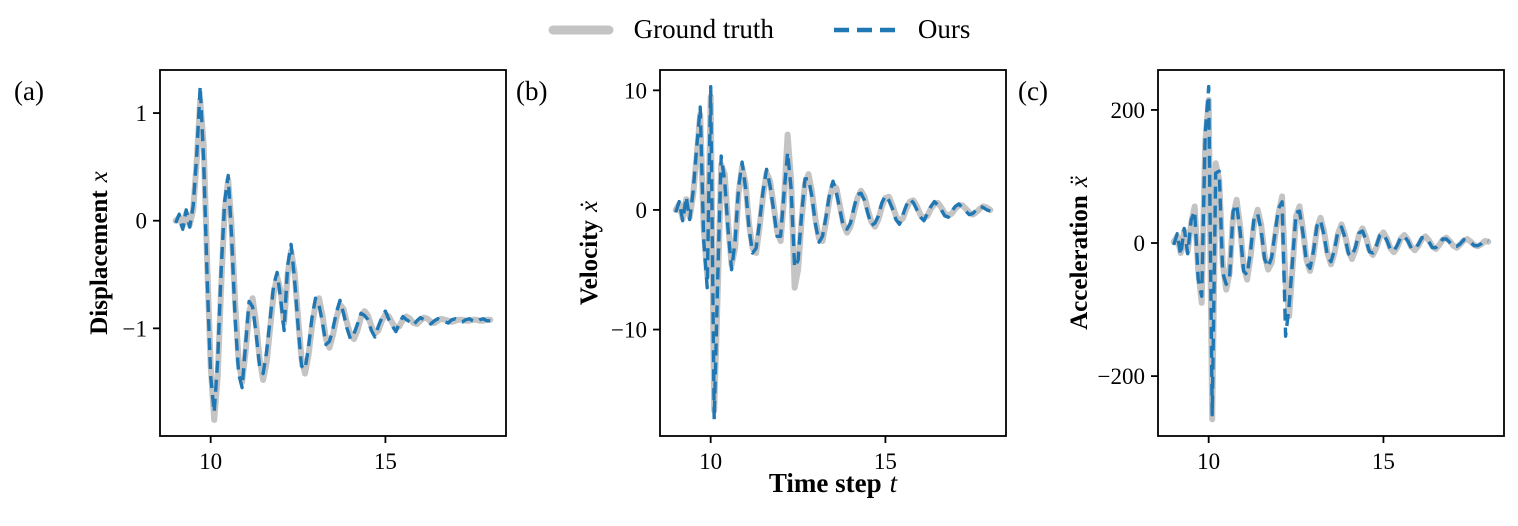 The width and height of the screenshot is (1518, 526). What do you see at coordinates (135, 328) in the screenshot?
I see `y-tick-label: −1` at bounding box center [135, 328].